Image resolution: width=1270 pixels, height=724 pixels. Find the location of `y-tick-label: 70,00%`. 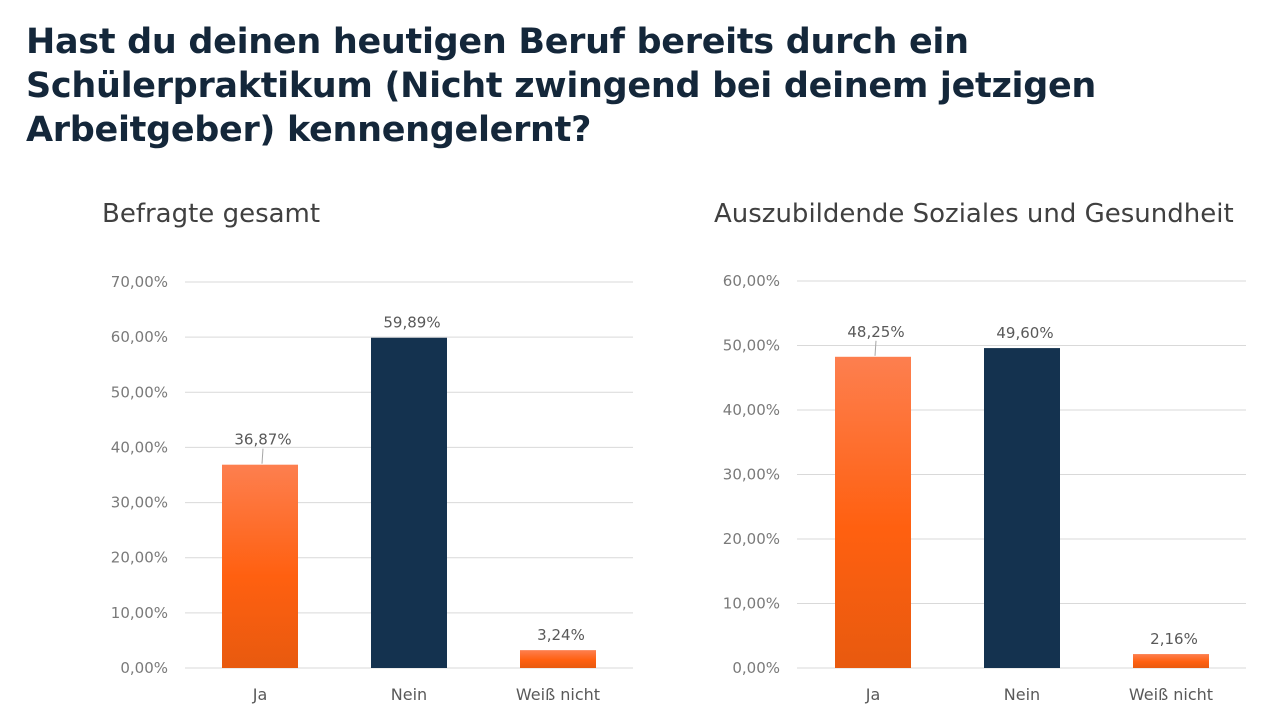

y-tick-label: 70,00% is located at coordinates (139, 282).